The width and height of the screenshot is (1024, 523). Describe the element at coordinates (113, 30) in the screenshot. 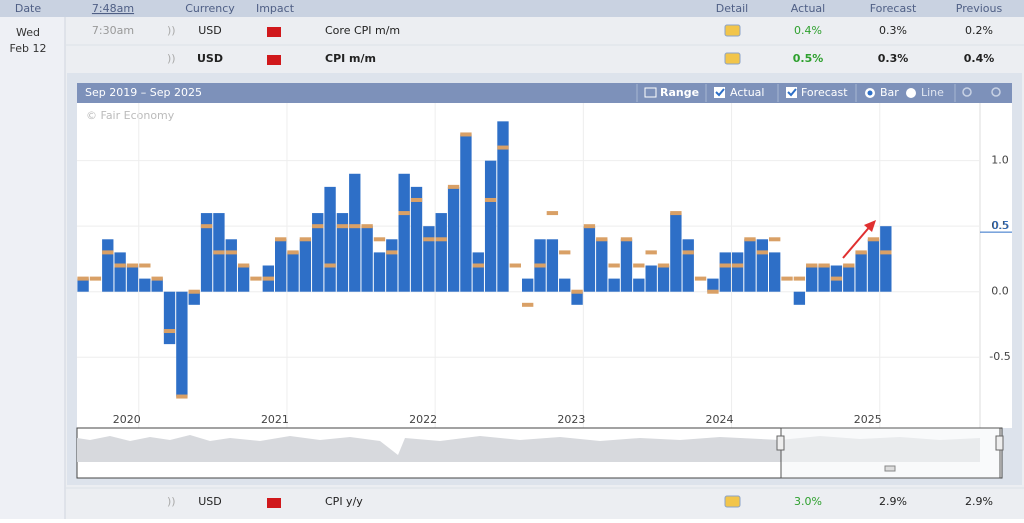

I see `time: 7:30am` at that location.